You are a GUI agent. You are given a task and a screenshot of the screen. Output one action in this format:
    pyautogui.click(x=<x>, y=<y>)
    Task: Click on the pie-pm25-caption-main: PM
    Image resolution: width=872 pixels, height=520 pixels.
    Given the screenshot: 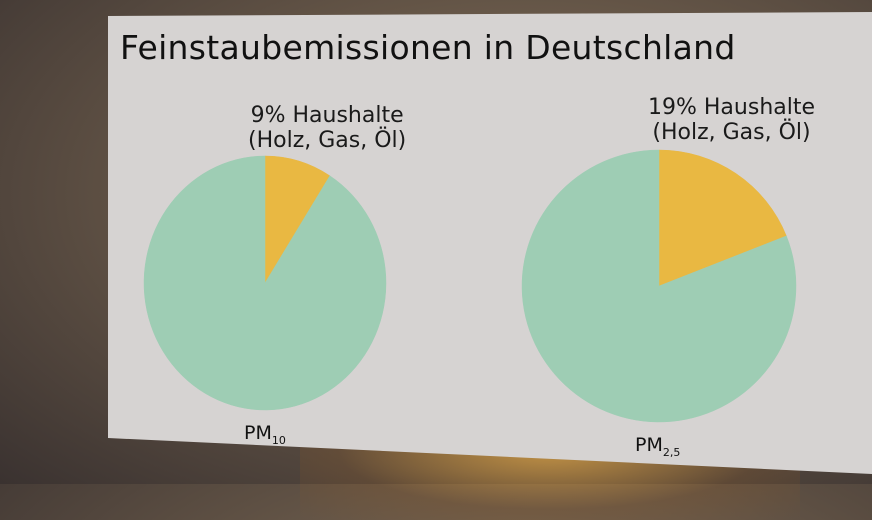 What is the action you would take?
    pyautogui.click(x=649, y=445)
    